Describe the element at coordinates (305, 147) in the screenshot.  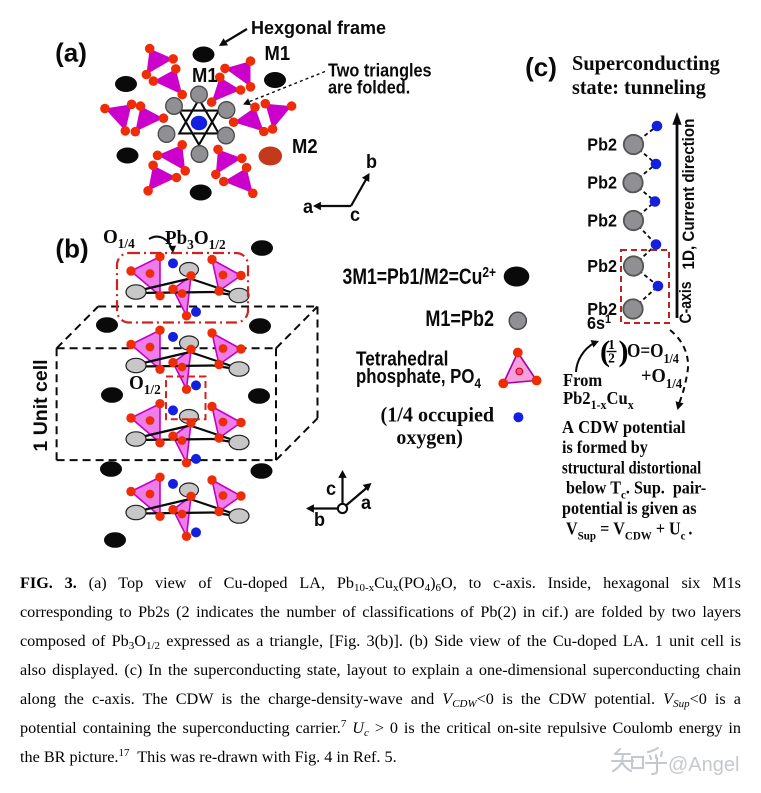
I see `svg-text: M2` at that location.